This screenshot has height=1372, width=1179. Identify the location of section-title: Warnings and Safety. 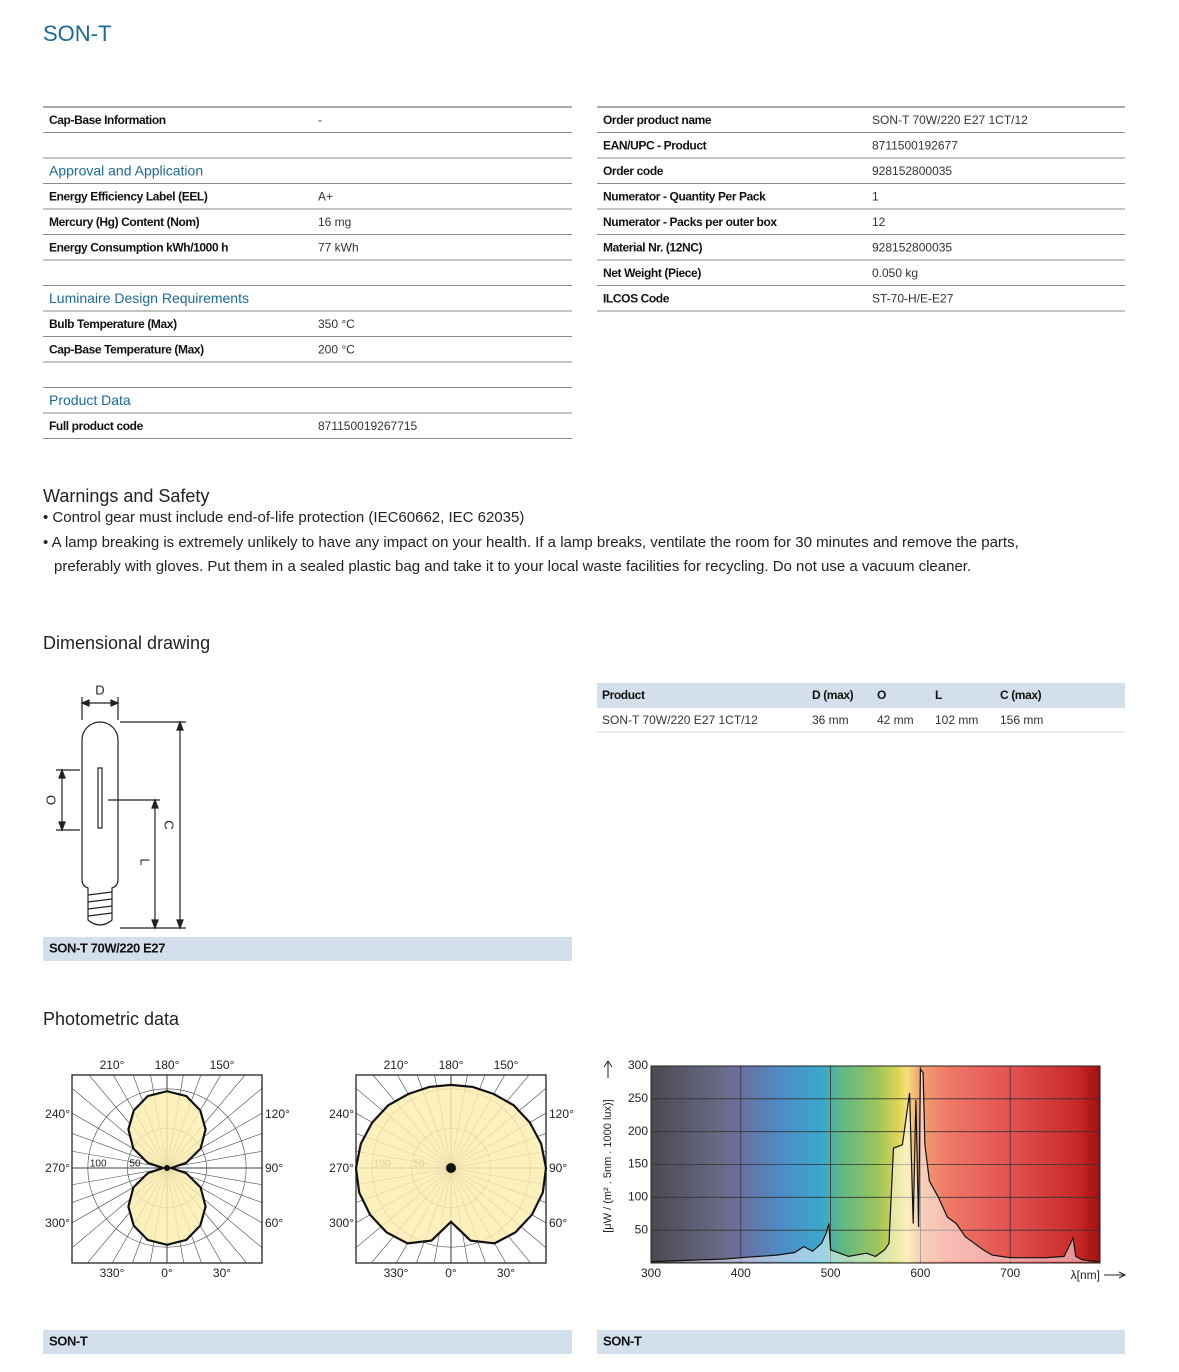
(126, 496).